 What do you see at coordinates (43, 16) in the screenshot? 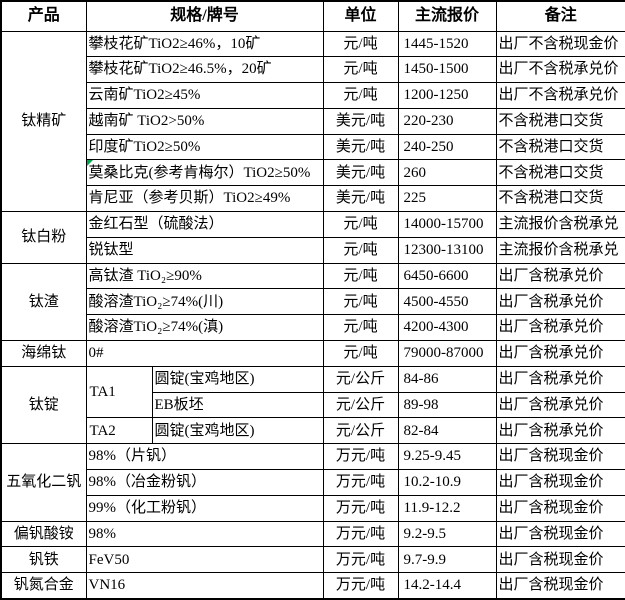
I see `header-product: 产品` at bounding box center [43, 16].